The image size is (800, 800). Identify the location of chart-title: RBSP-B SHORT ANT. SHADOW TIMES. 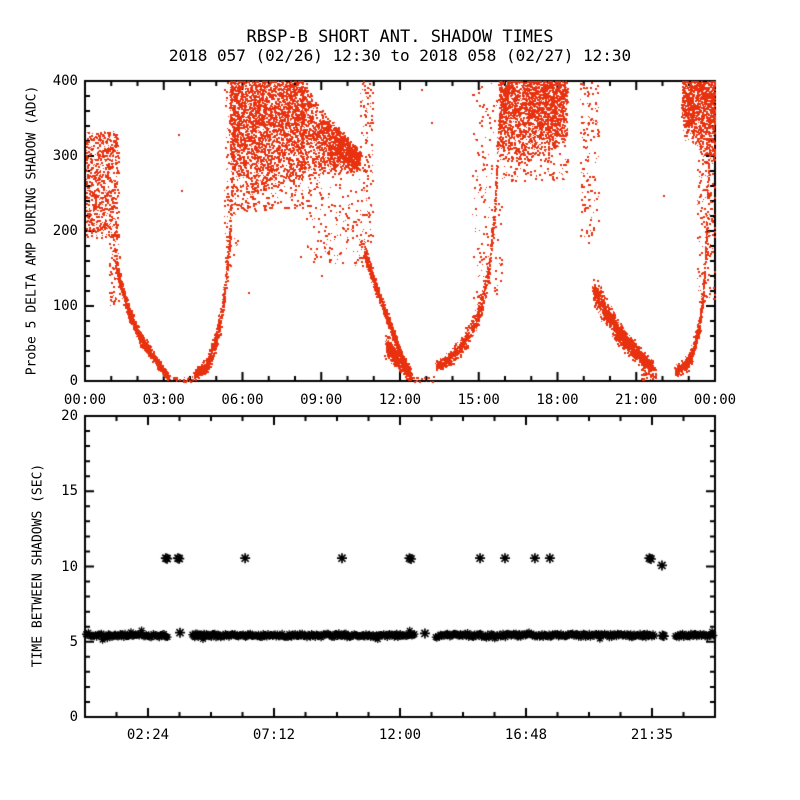
(400, 37).